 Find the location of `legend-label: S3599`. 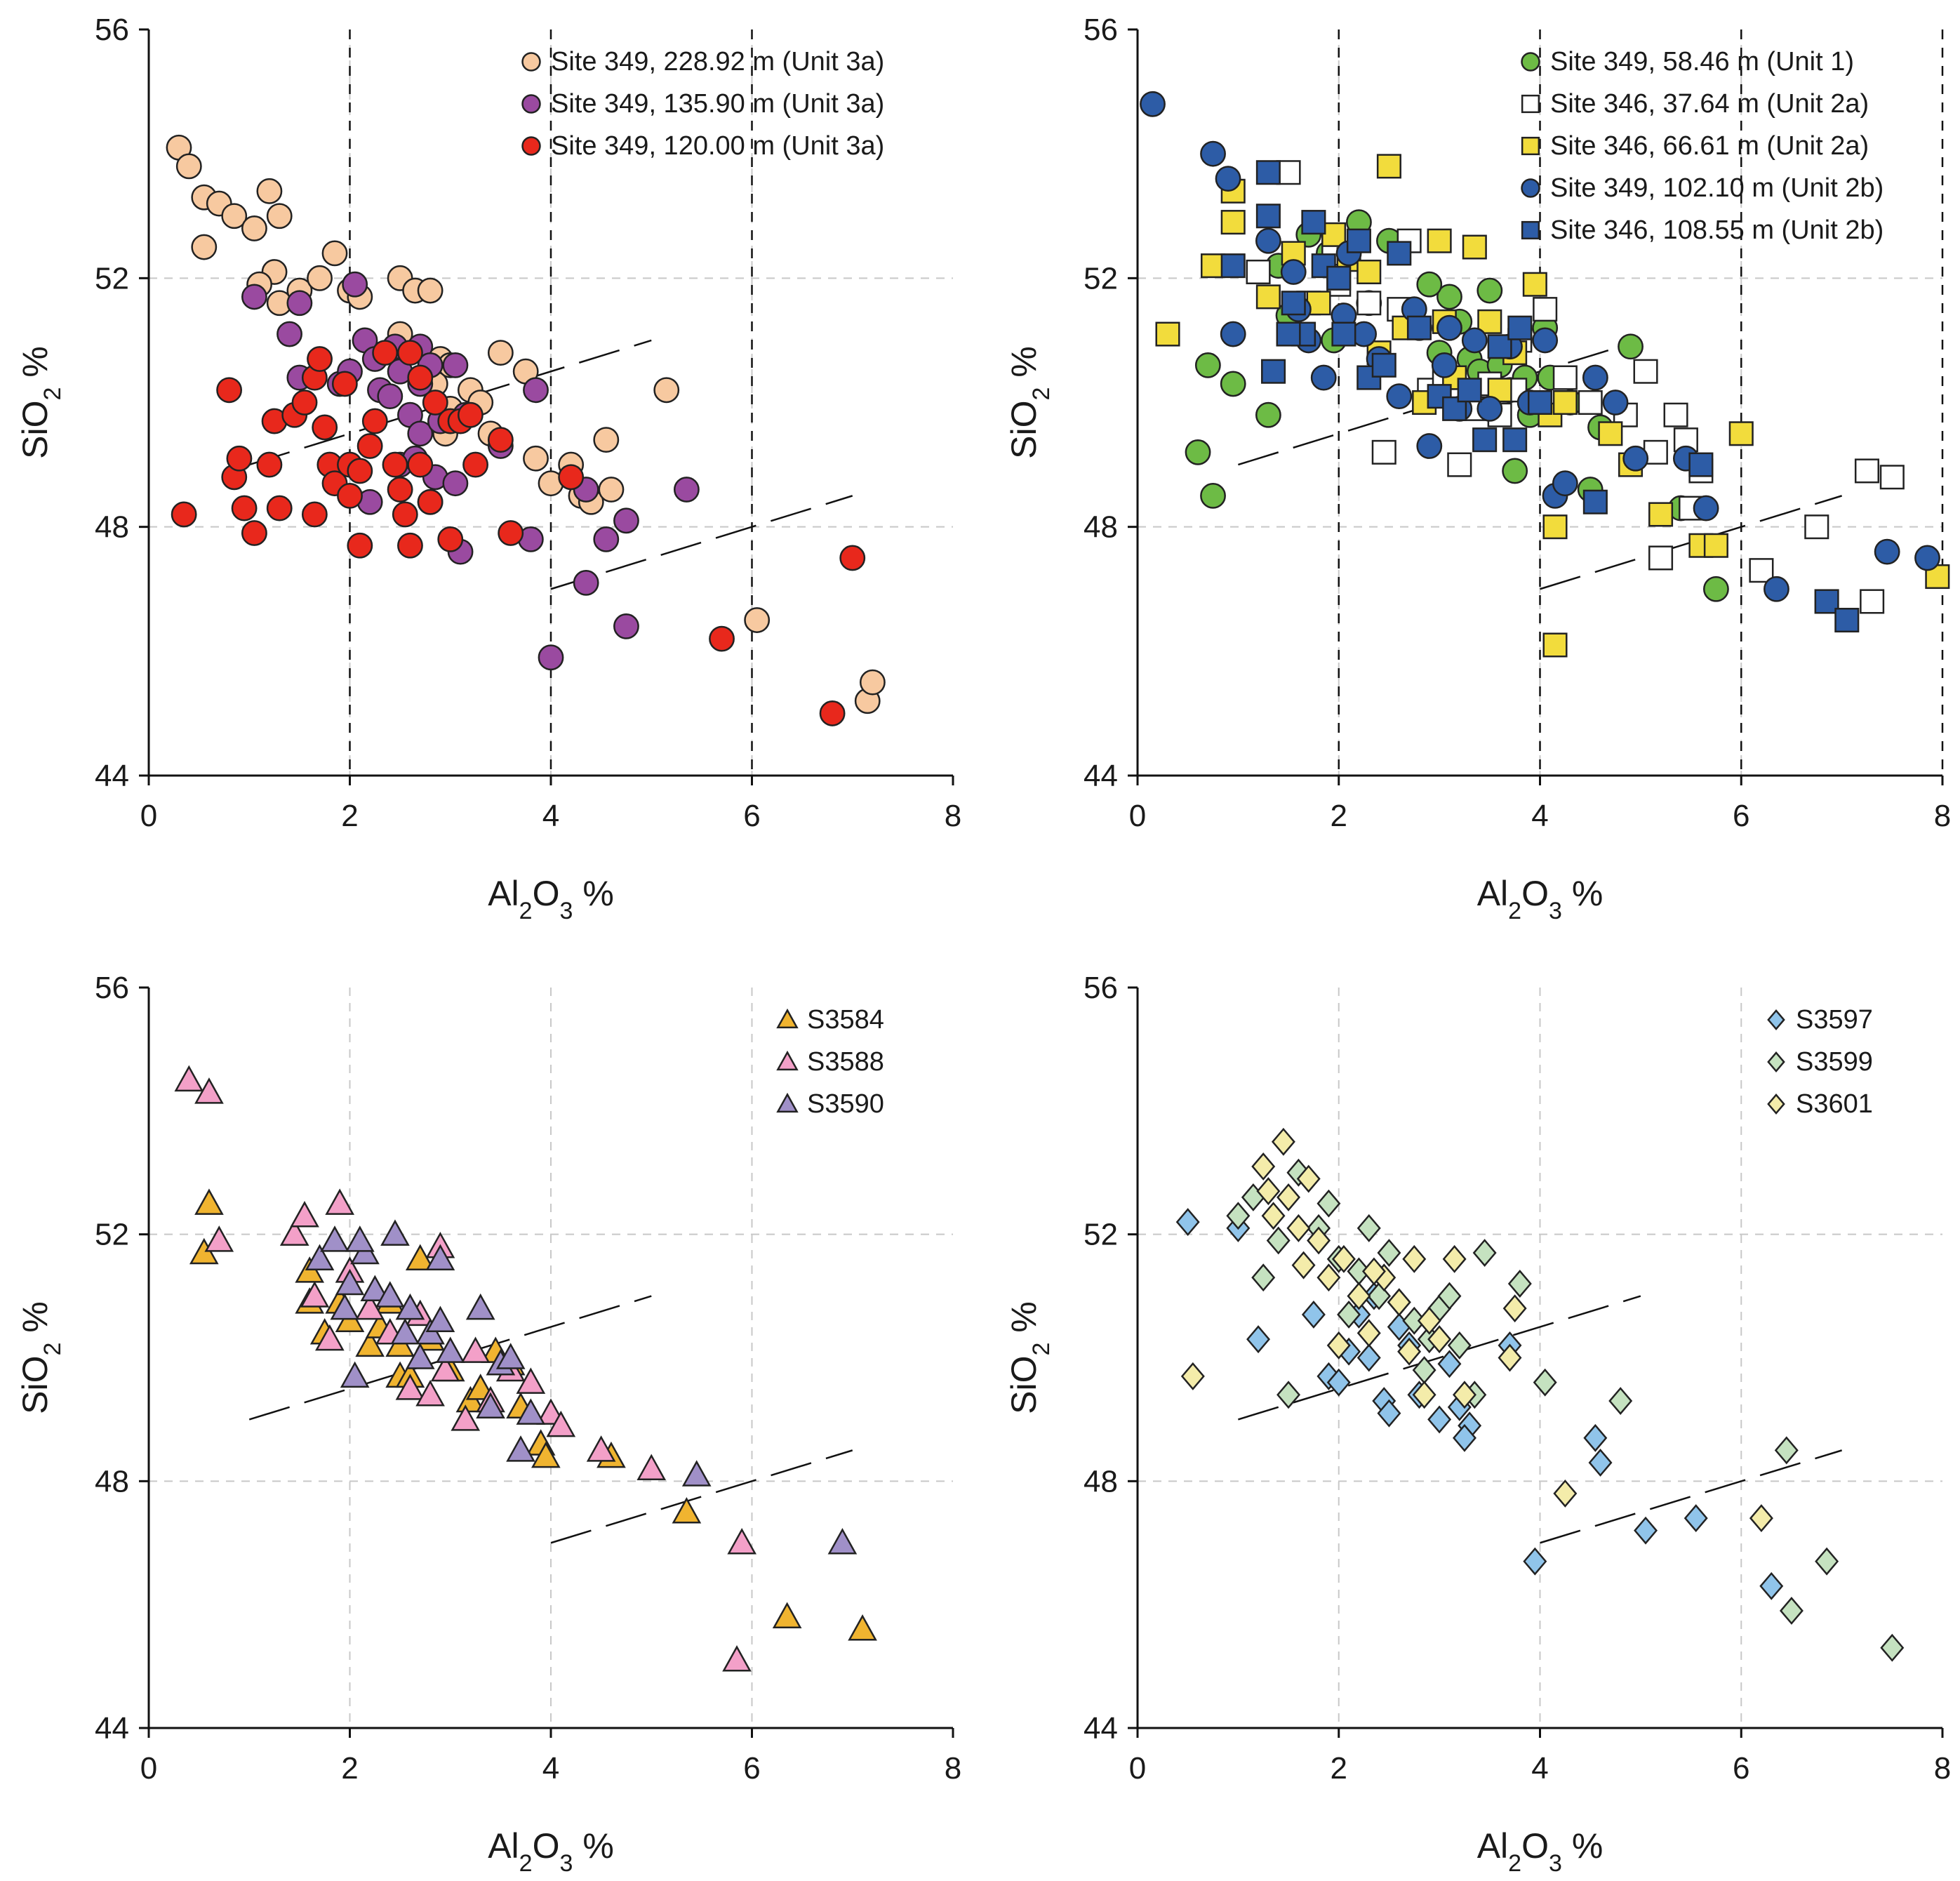

legend-label: S3599 is located at coordinates (1834, 1062).